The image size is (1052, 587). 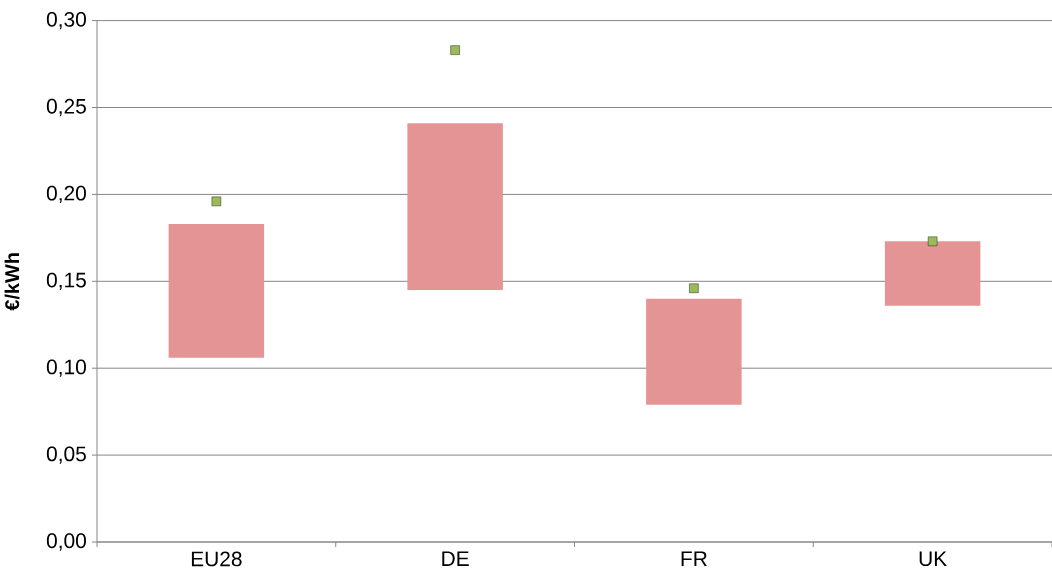 I want to click on x-tick-label: EU28, so click(x=216, y=559).